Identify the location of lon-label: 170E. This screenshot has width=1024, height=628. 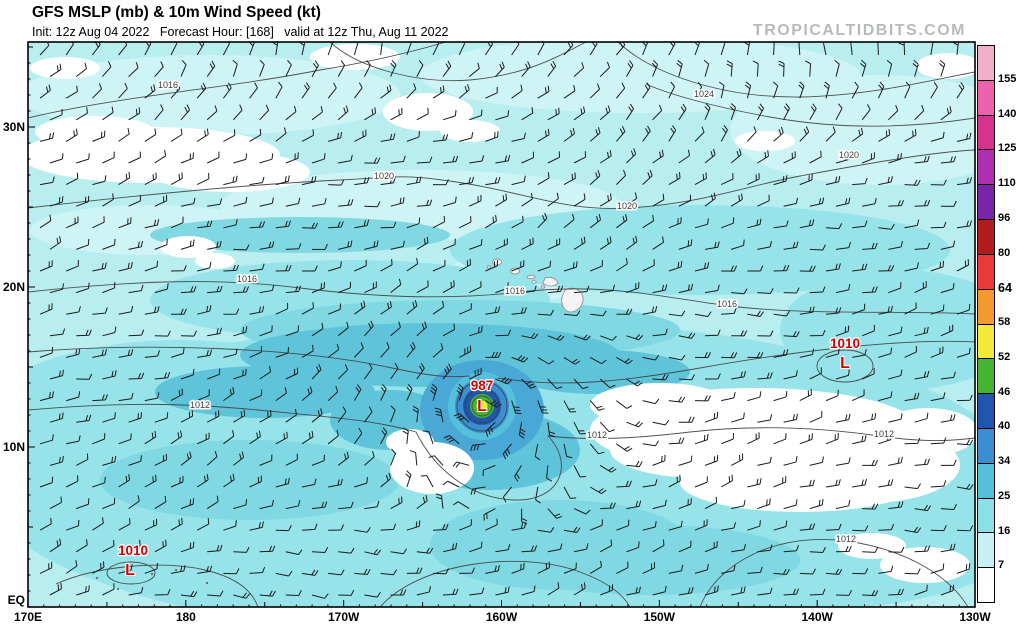
(28, 617).